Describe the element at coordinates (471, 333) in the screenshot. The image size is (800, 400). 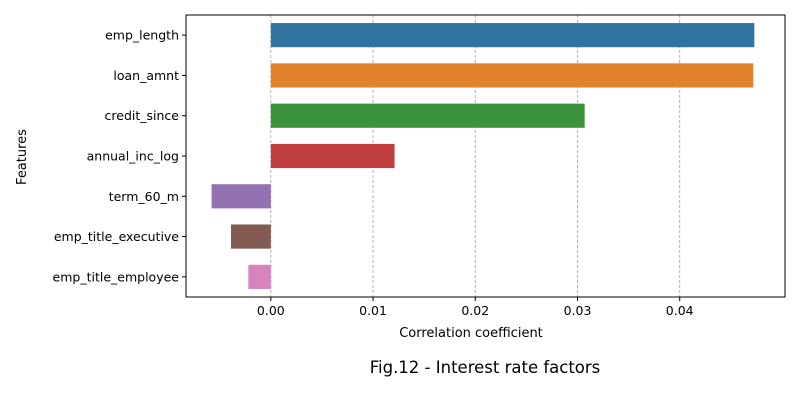
I see `x-axis-label: Correlation coefficient` at that location.